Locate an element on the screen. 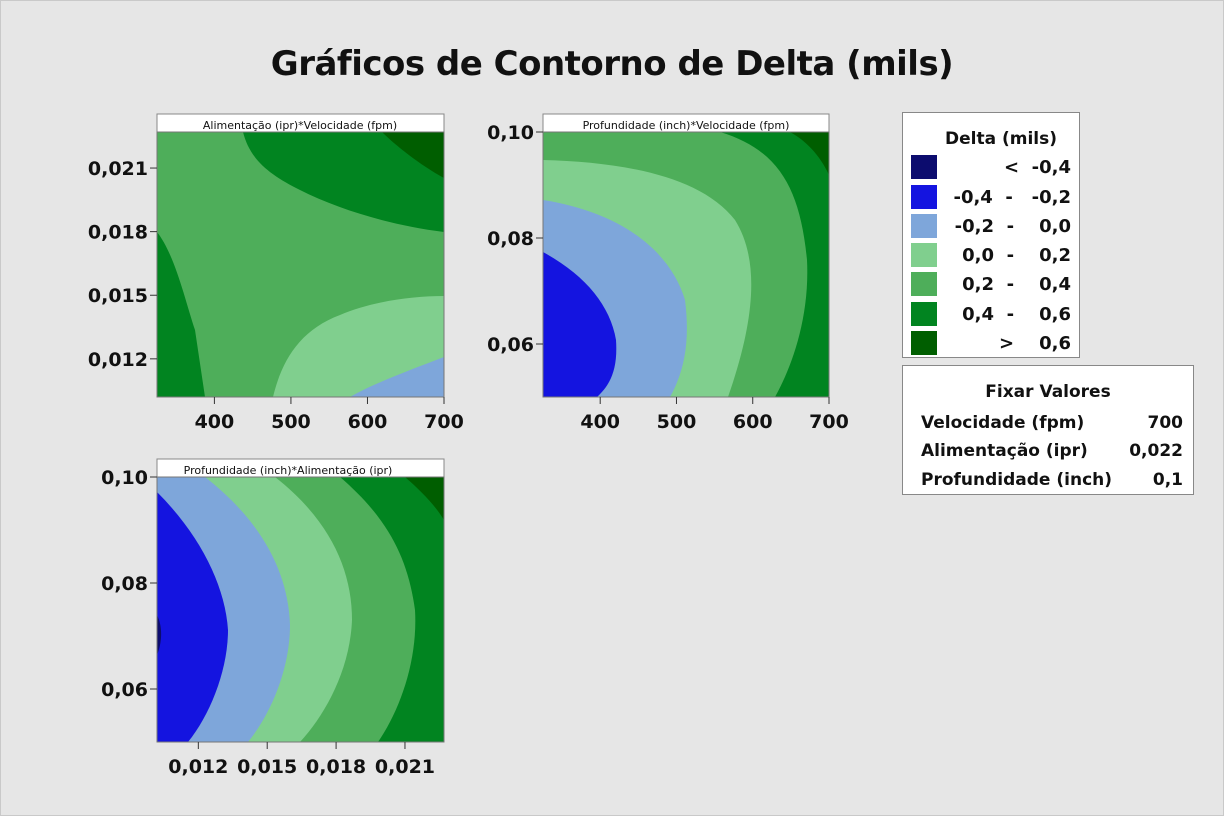 The image size is (1224, 816). hold-name: Alimentação (ipr) is located at coordinates (1004, 451).